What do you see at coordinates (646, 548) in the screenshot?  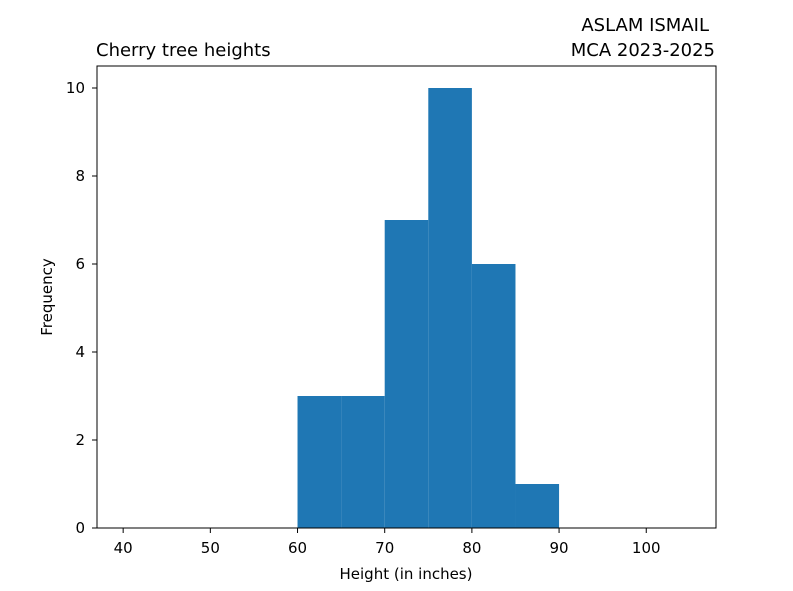 I see `x-tick-label: 100` at bounding box center [646, 548].